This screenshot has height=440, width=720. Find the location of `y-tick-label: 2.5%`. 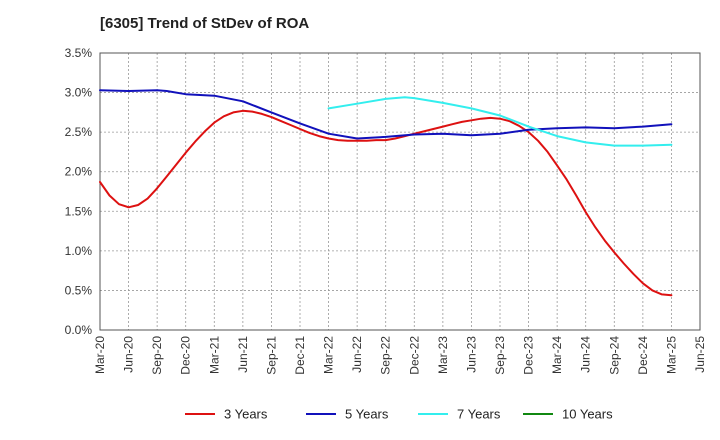

y-tick-label: 2.5% is located at coordinates (79, 132).